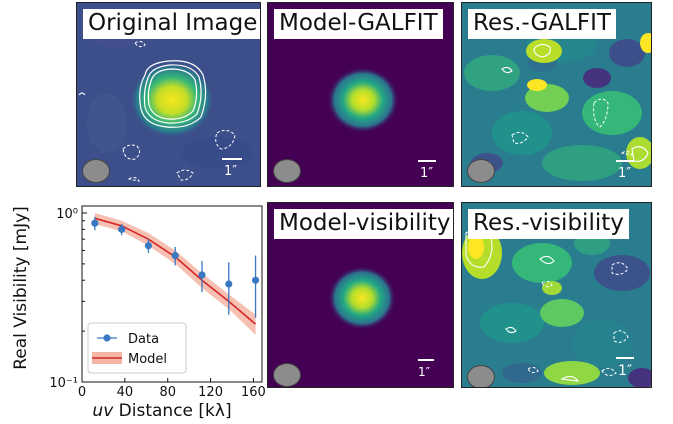 This screenshot has height=424, width=673. What do you see at coordinates (82, 392) in the screenshot?
I see `x-tick-label: 0` at bounding box center [82, 392].